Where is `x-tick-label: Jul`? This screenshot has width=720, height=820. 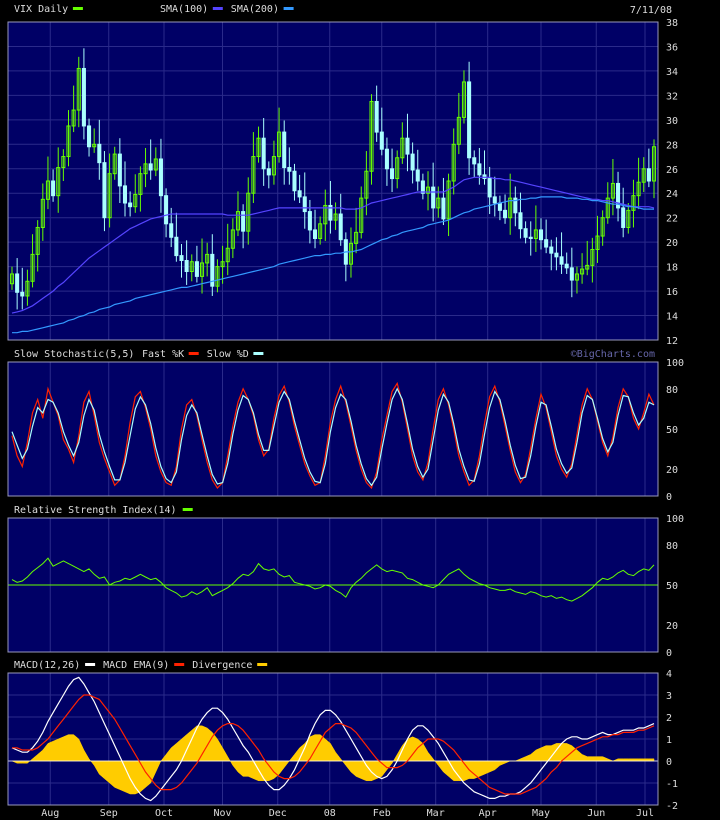
x-tick-label: Jul is located at coordinates (645, 813).